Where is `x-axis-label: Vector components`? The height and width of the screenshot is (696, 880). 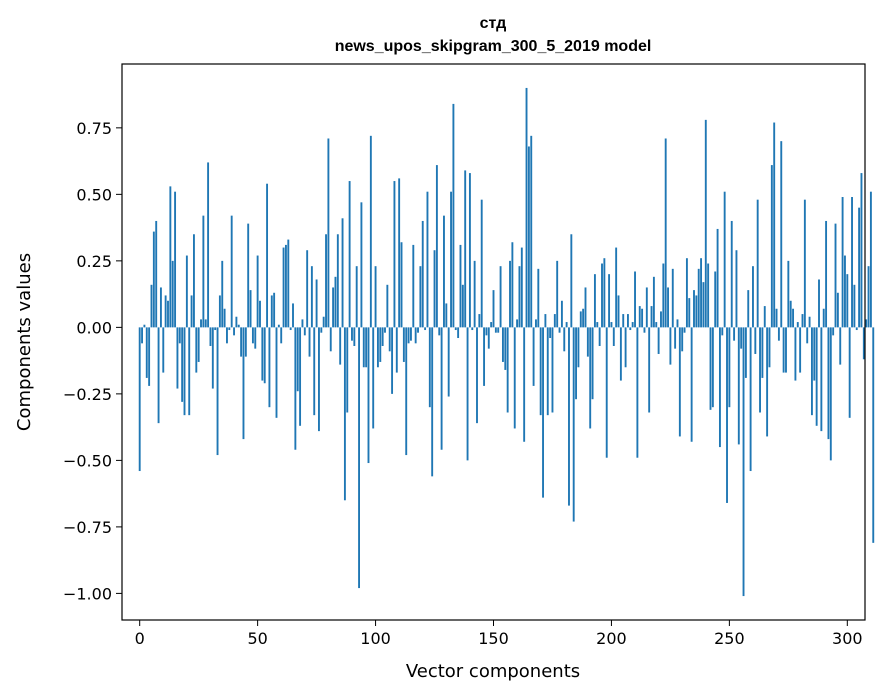
x-axis-label: Vector components is located at coordinates (493, 671).